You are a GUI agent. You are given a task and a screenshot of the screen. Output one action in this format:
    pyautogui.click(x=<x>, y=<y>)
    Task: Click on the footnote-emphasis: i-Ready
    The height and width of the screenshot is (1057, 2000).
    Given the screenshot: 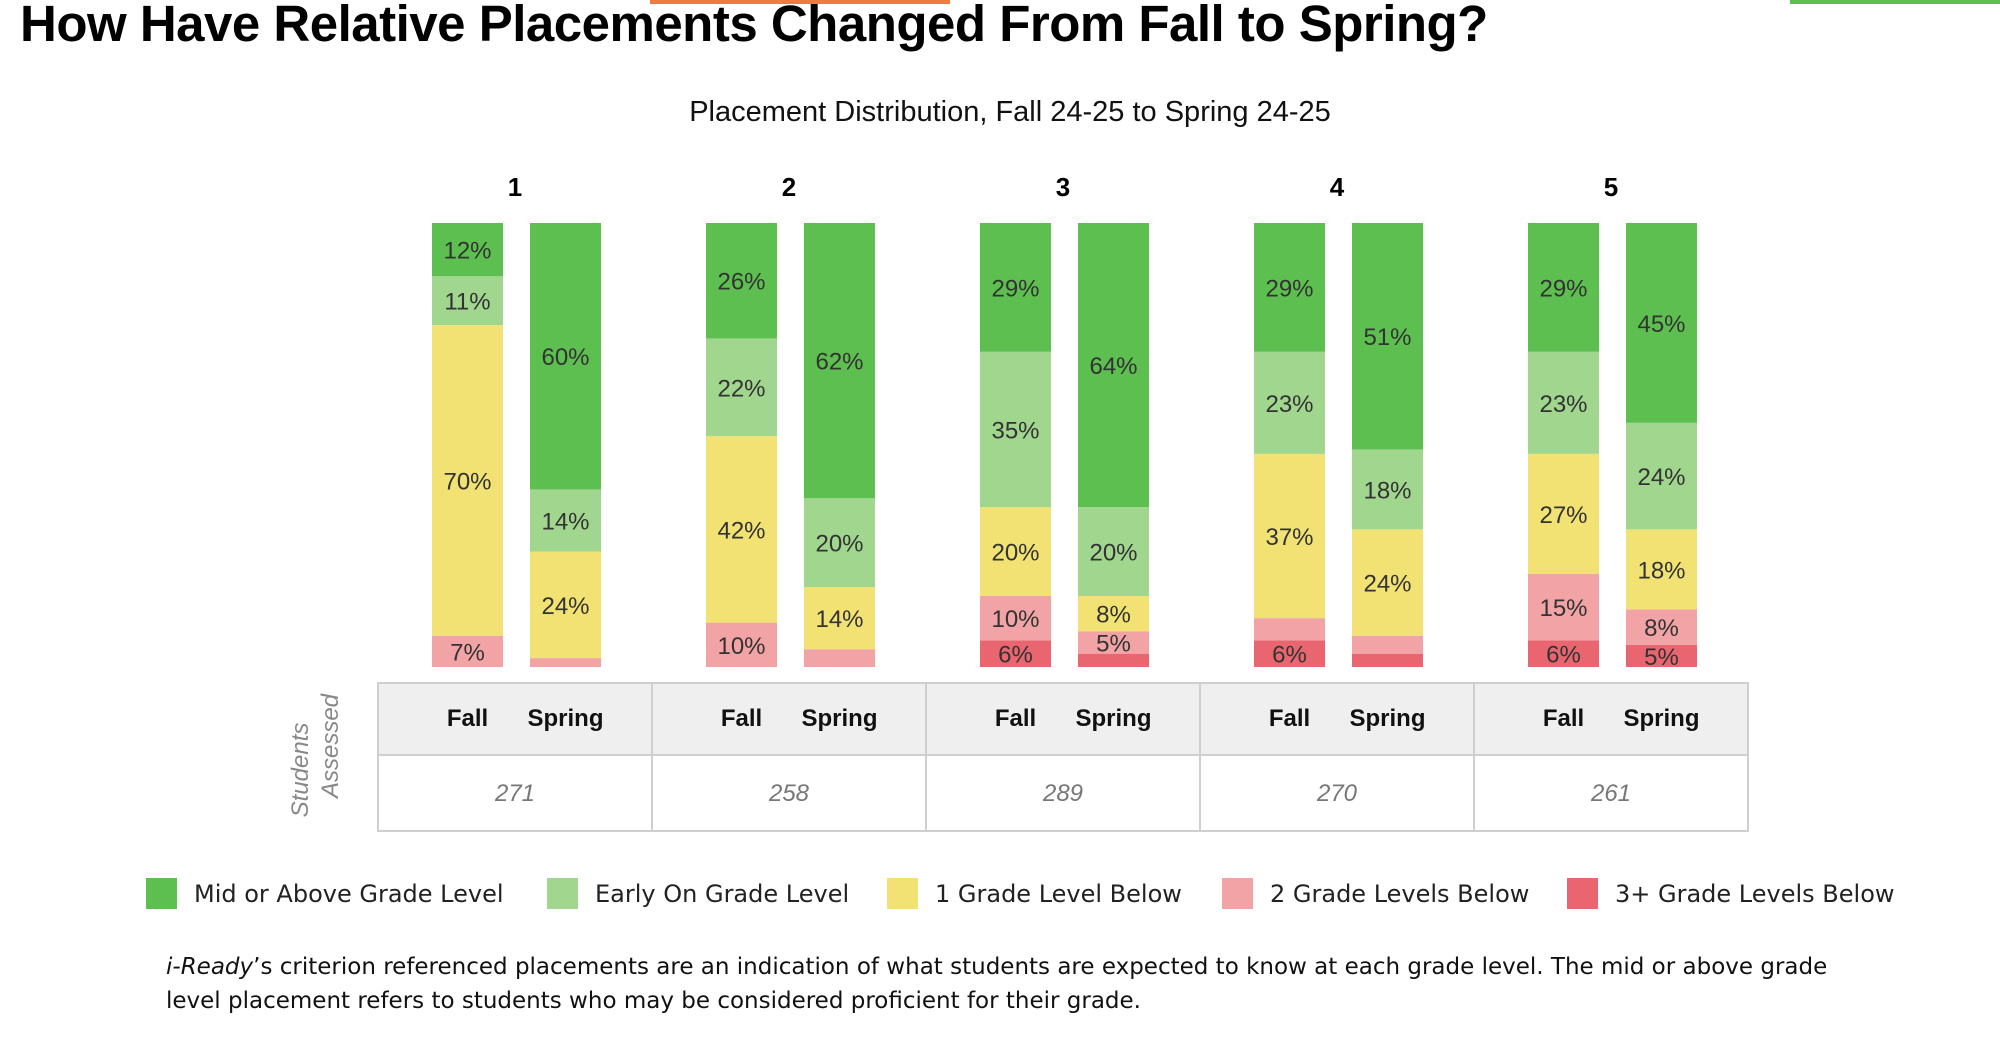 What is the action you would take?
    pyautogui.click(x=210, y=967)
    